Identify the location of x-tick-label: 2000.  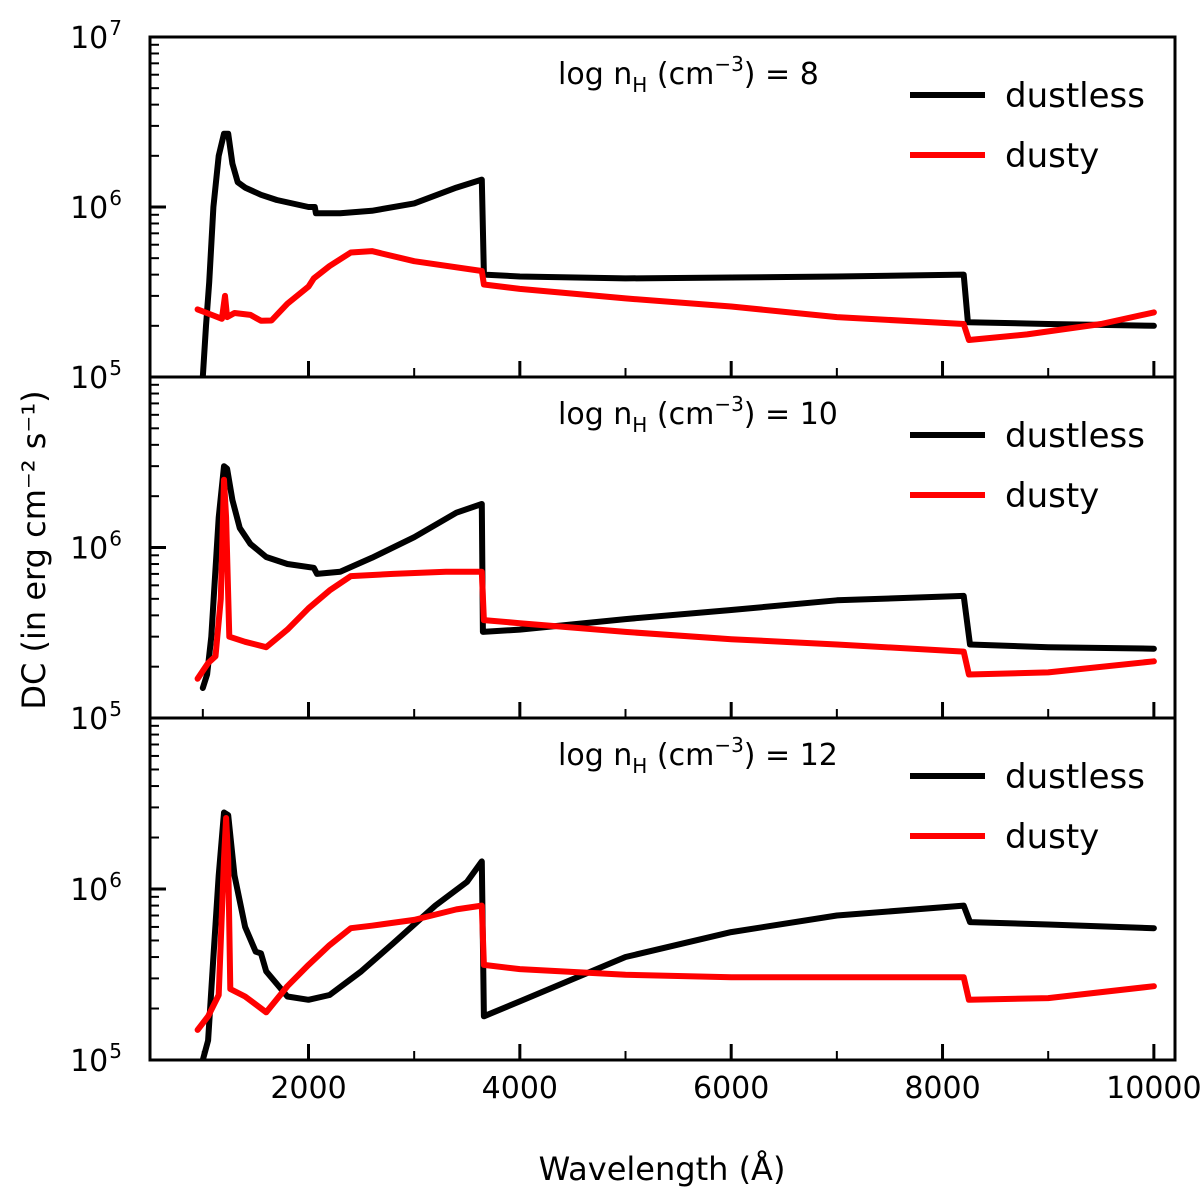
(308, 1088).